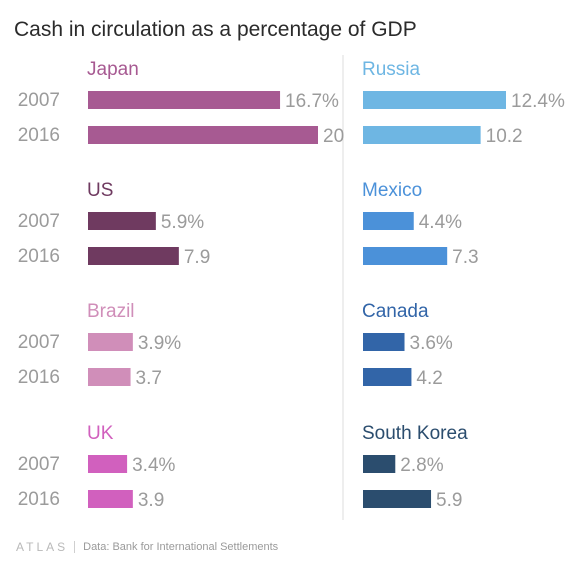  Describe the element at coordinates (538, 101) in the screenshot. I see `data-label-russia-2007: 12.4%` at that location.